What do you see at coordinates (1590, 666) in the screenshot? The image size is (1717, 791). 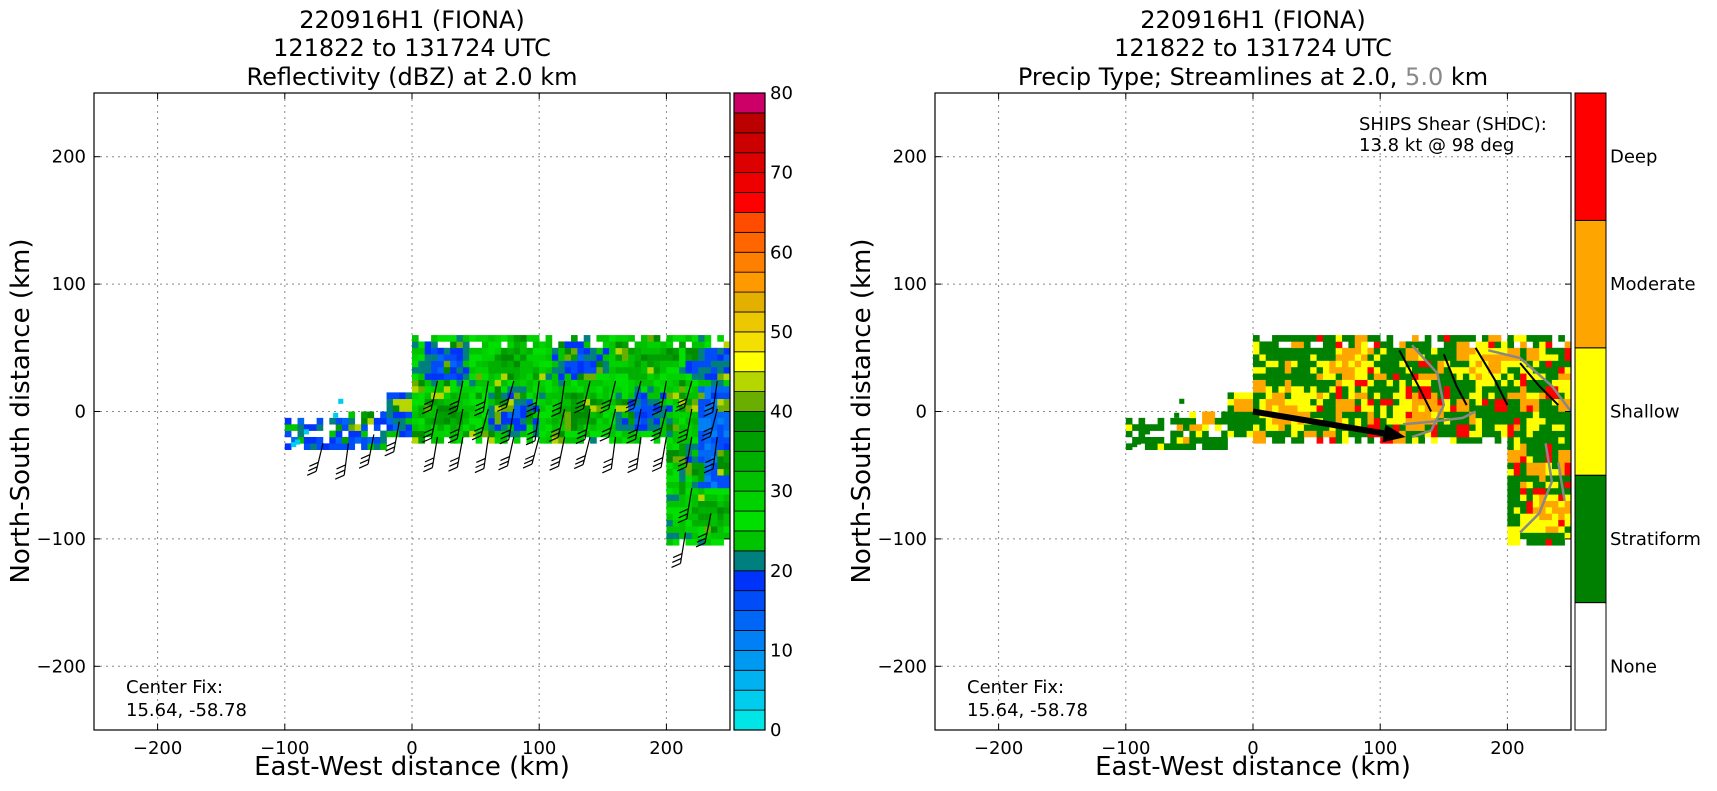 I see `category-swatch` at bounding box center [1590, 666].